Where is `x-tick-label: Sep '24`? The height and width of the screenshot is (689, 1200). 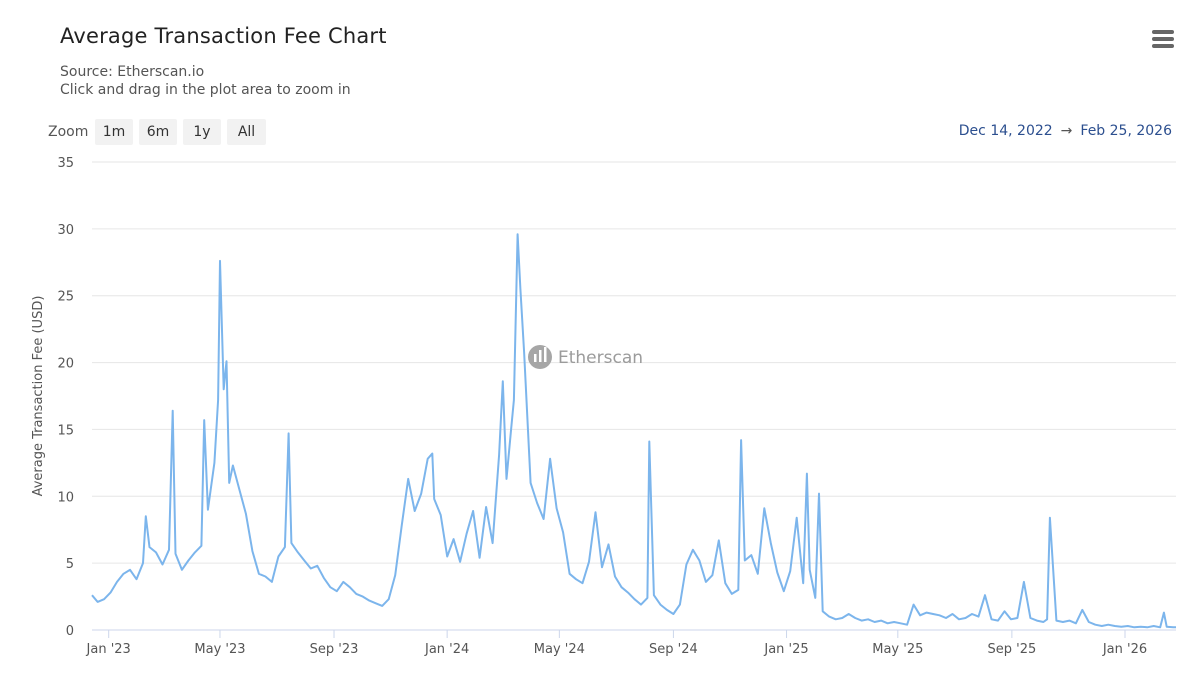
x-tick-label: Sep '24 is located at coordinates (673, 649).